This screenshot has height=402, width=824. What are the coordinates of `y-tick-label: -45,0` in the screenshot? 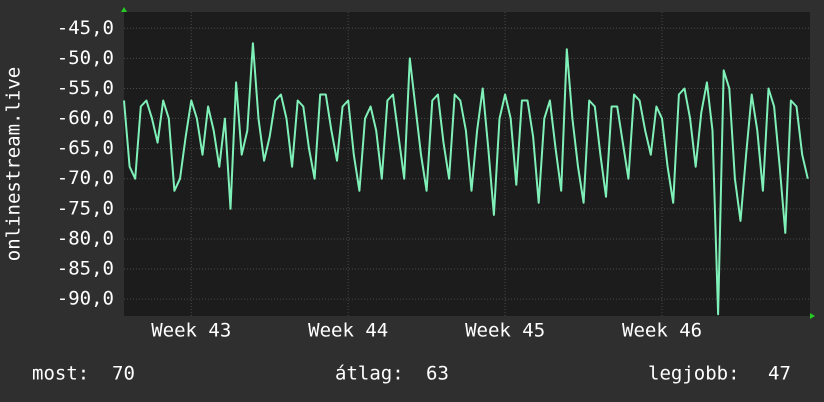 It's located at (85, 28).